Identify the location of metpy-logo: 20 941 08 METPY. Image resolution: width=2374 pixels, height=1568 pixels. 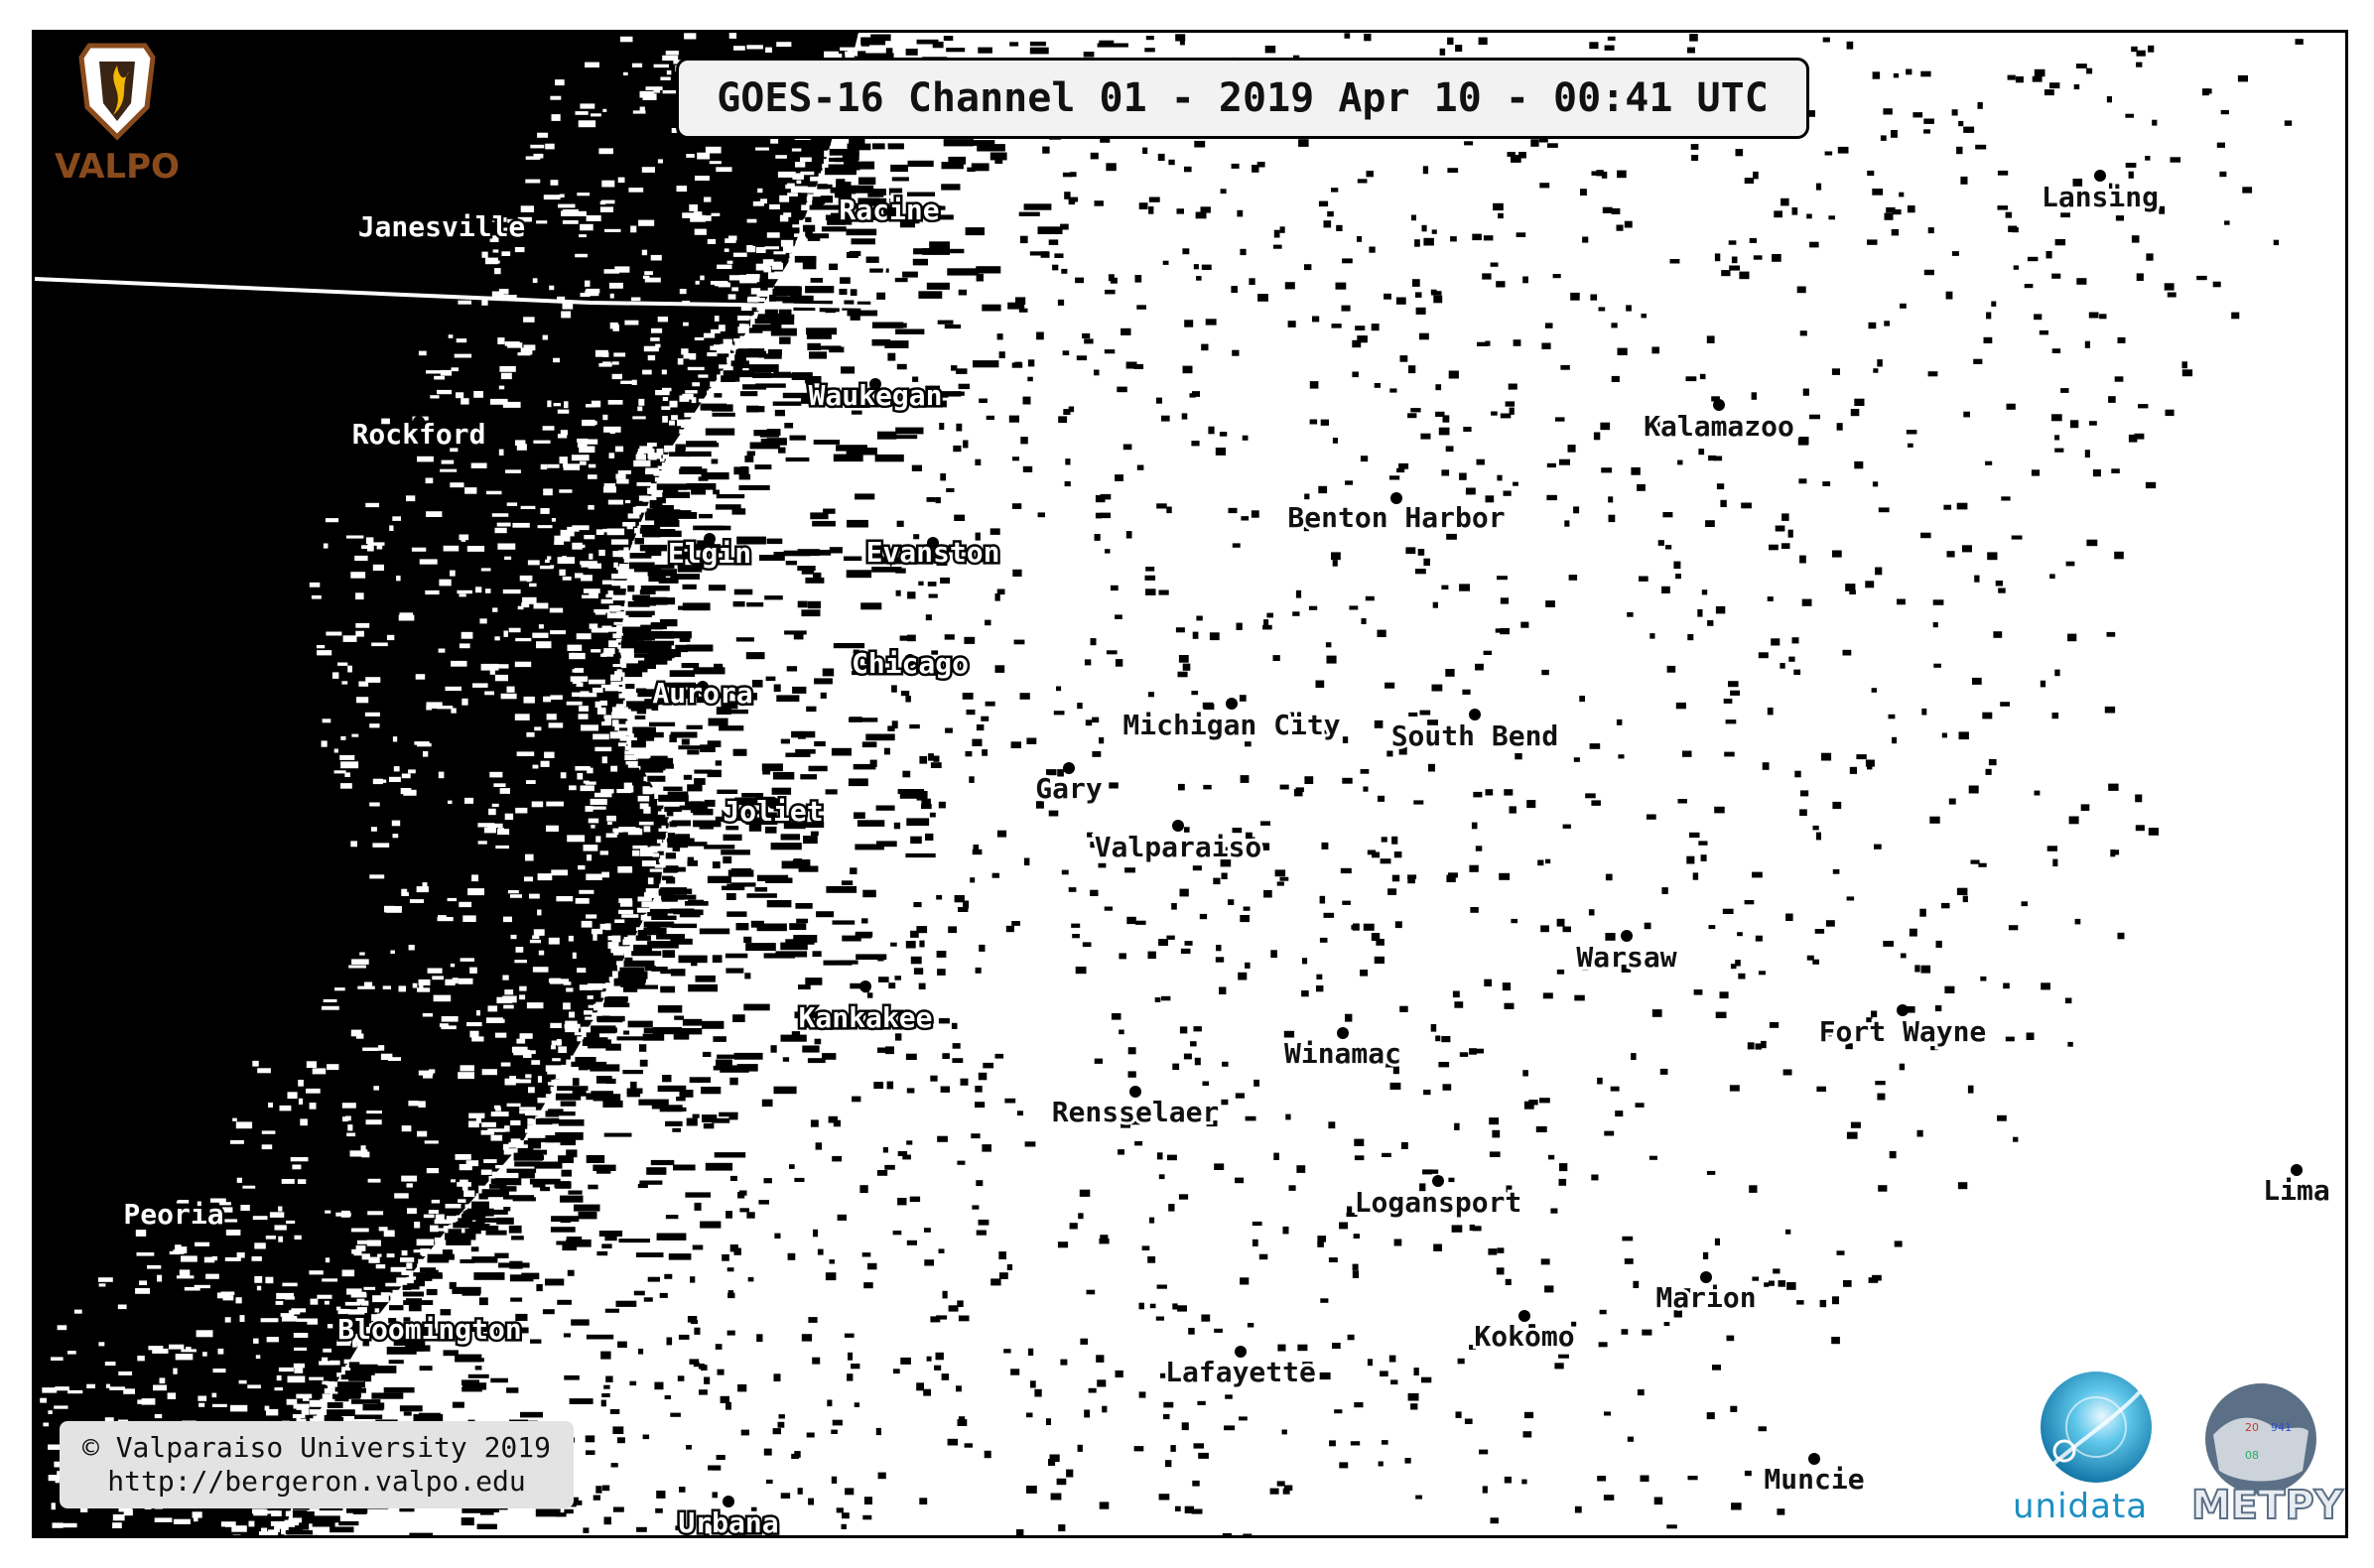
(2267, 1452).